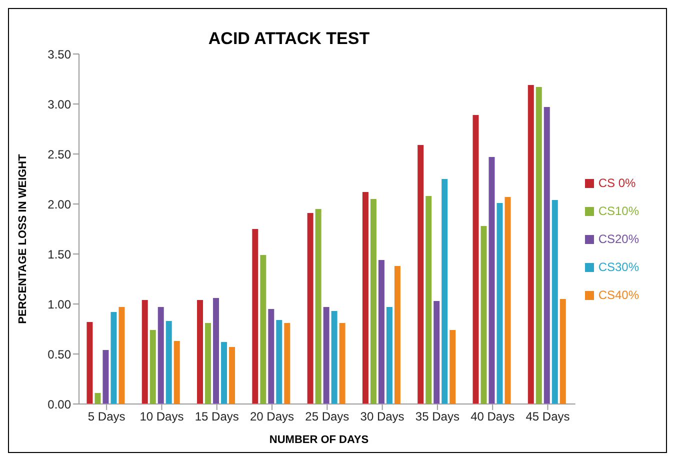  What do you see at coordinates (618, 211) in the screenshot?
I see `legend-label: CS10%` at bounding box center [618, 211].